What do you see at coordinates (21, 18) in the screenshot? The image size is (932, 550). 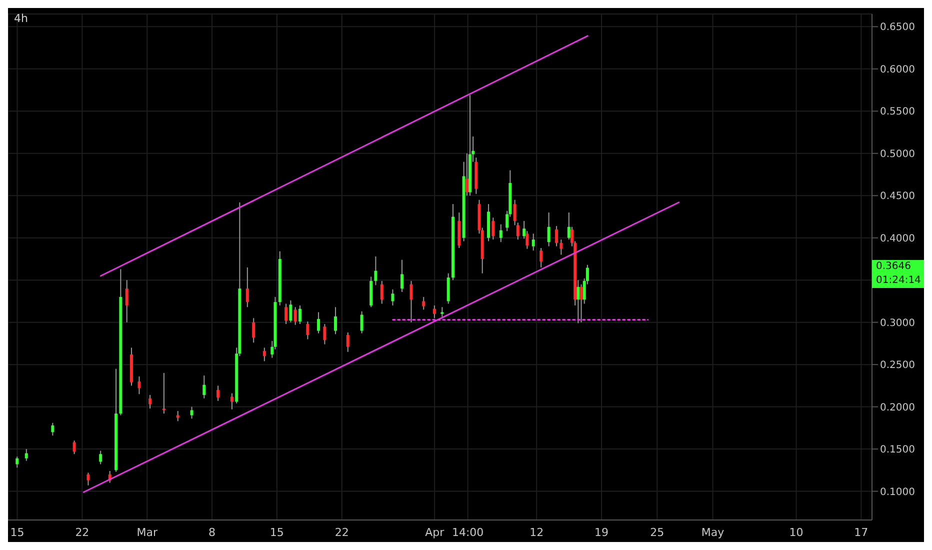 I see `chart-title: 4h` at bounding box center [21, 18].